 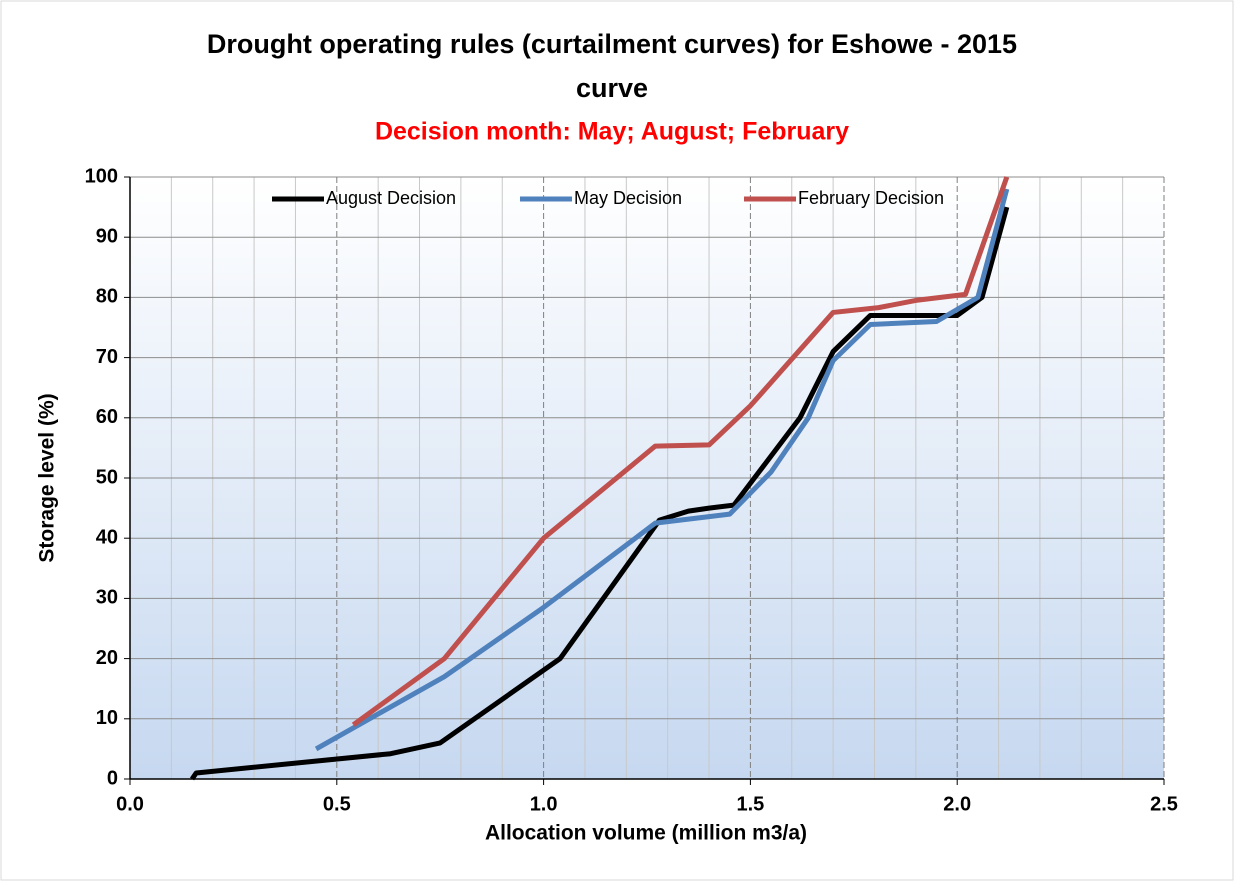 What do you see at coordinates (107, 658) in the screenshot?
I see `y-tick-label: 20` at bounding box center [107, 658].